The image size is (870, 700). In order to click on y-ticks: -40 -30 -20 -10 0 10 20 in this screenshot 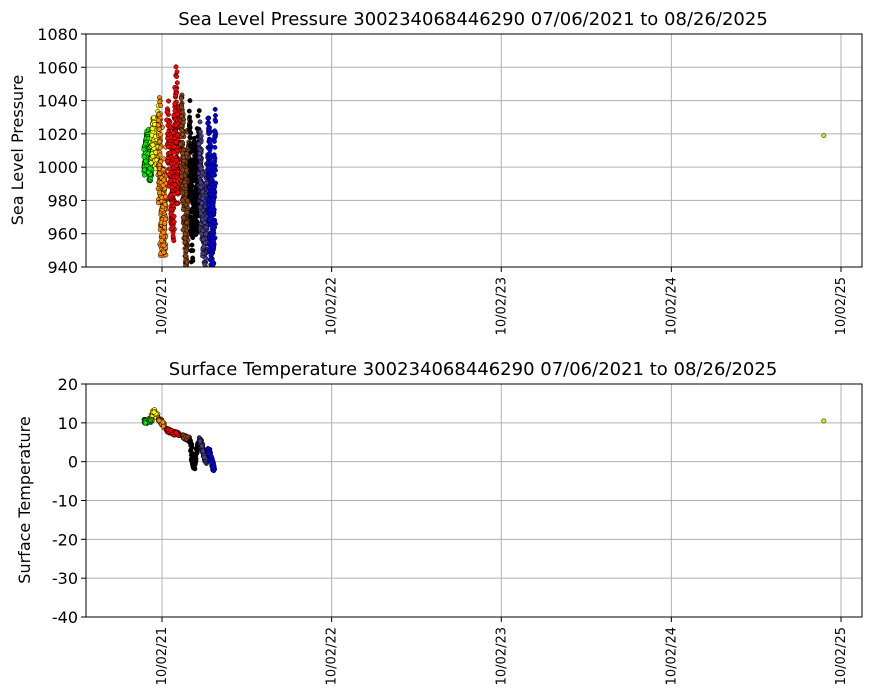, I will do `click(69, 501)`.